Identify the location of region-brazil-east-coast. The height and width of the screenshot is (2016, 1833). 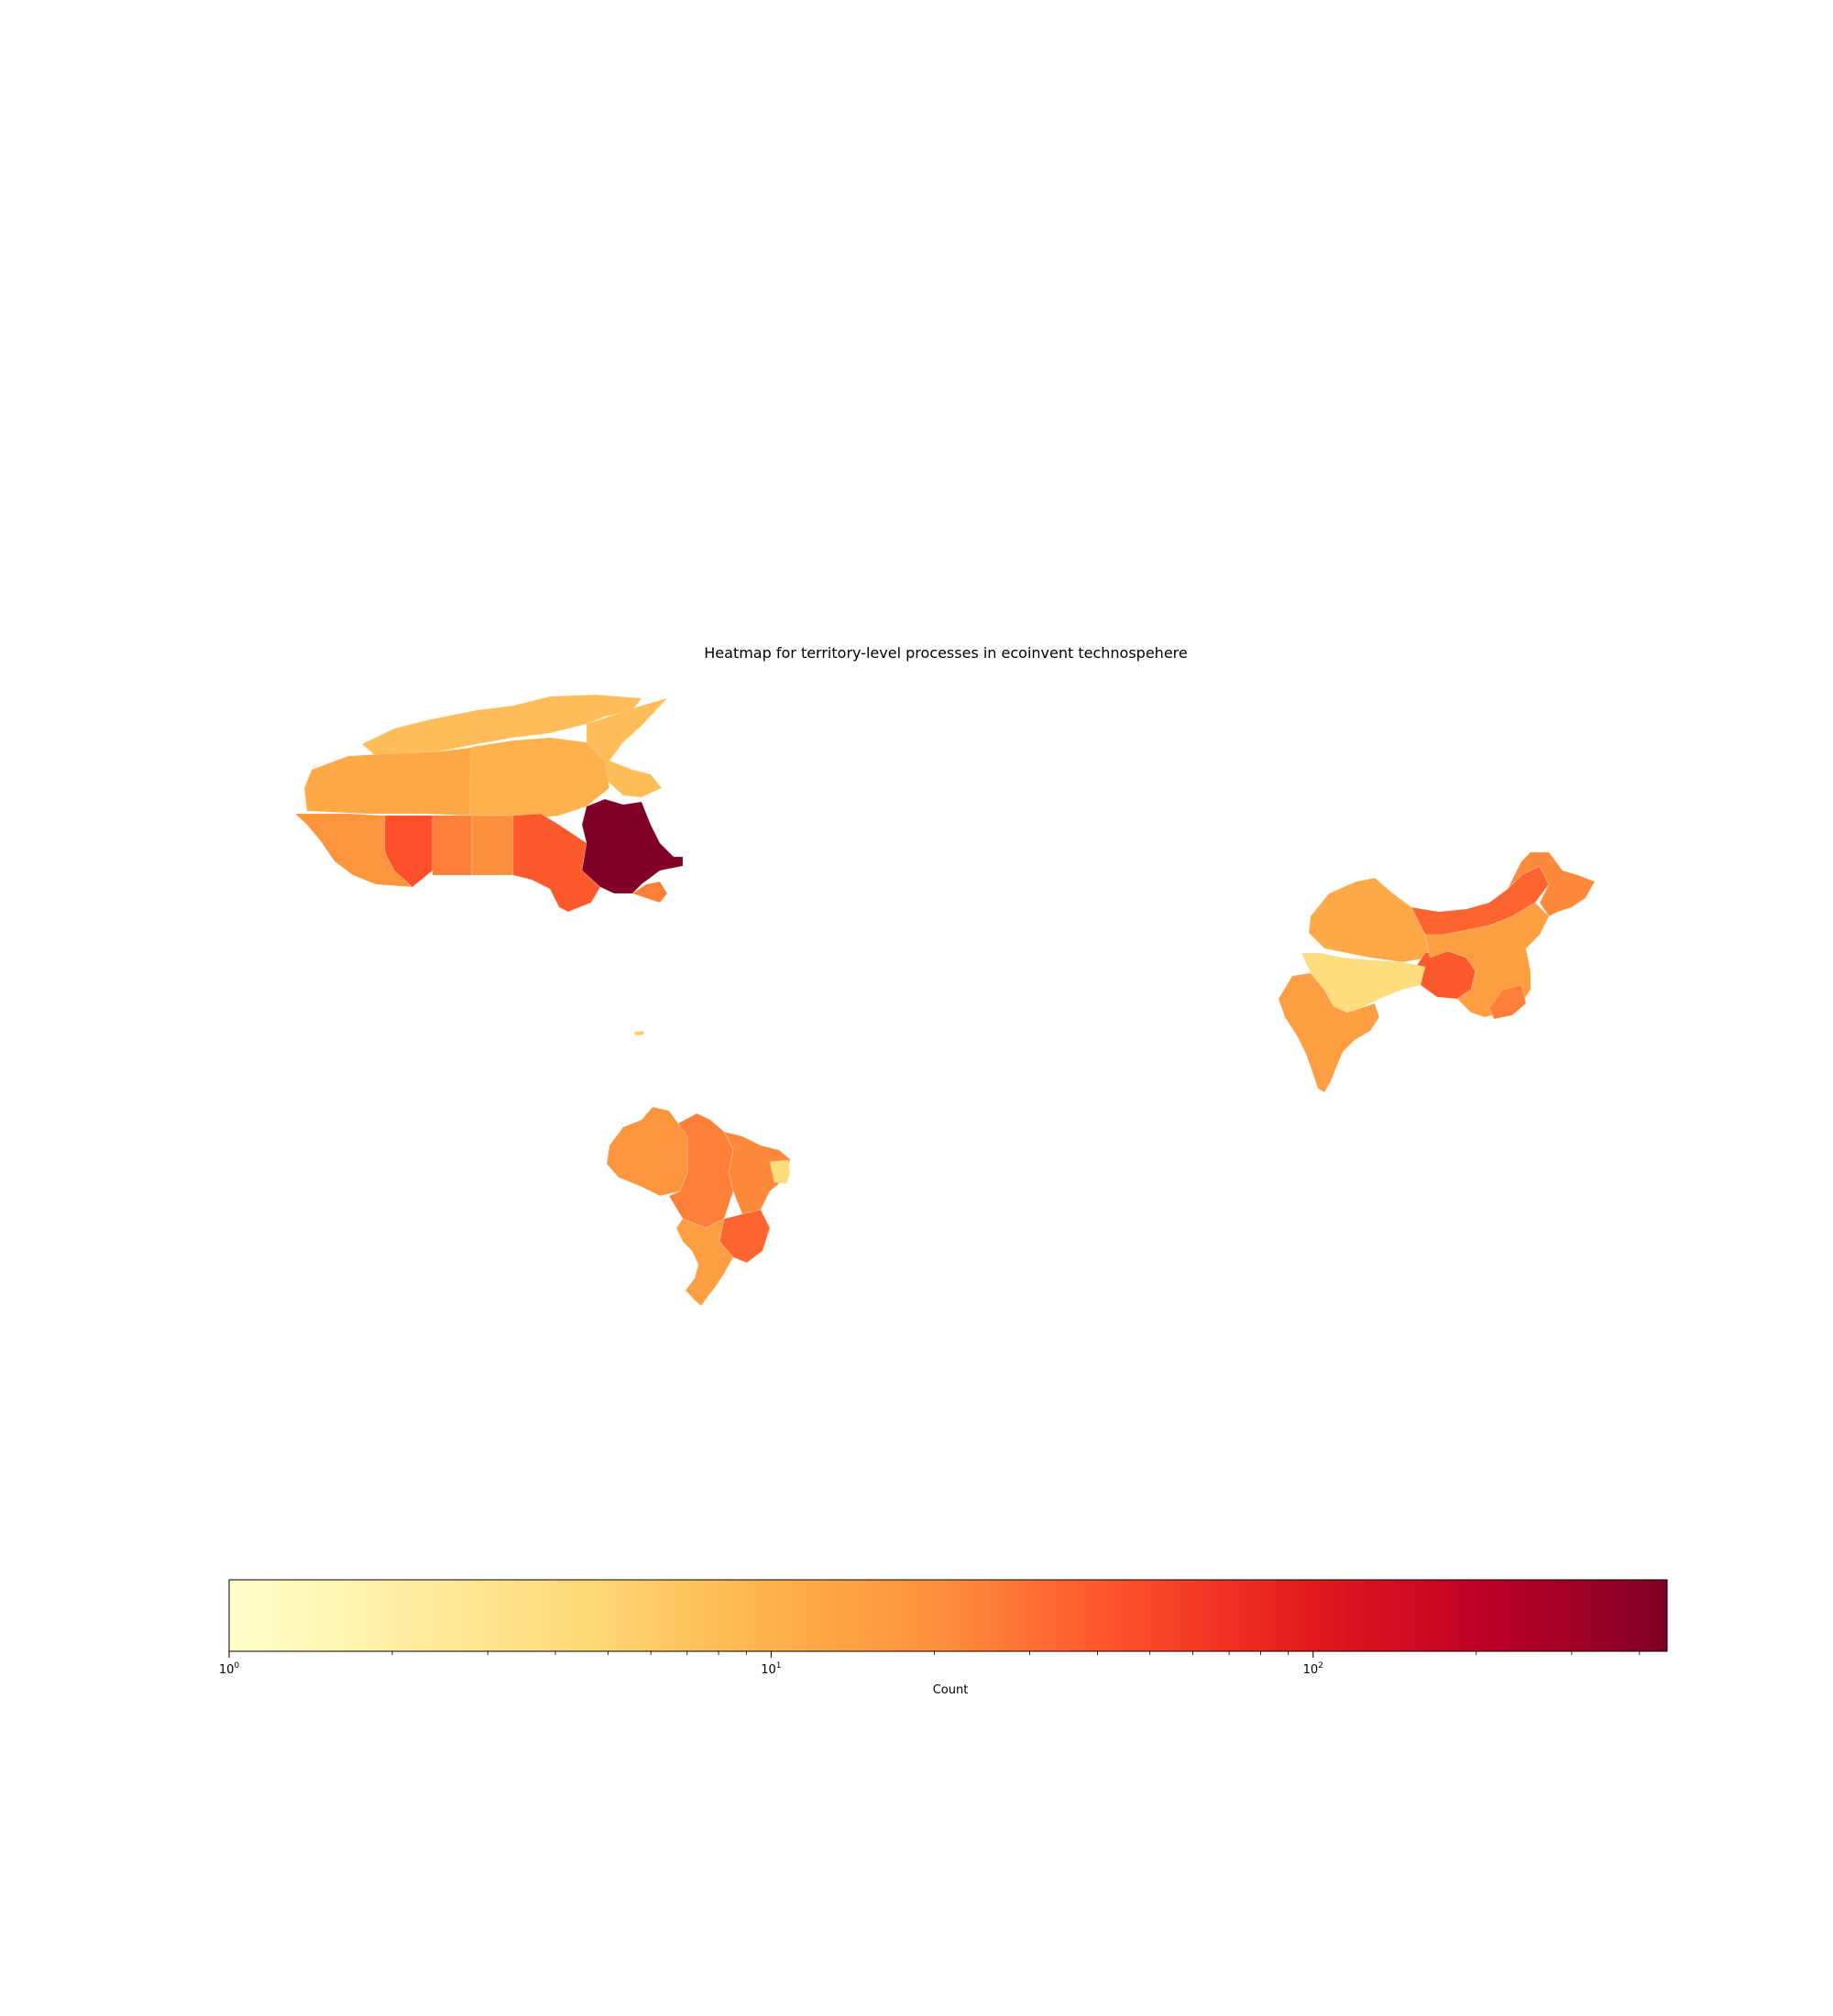
(780, 1172).